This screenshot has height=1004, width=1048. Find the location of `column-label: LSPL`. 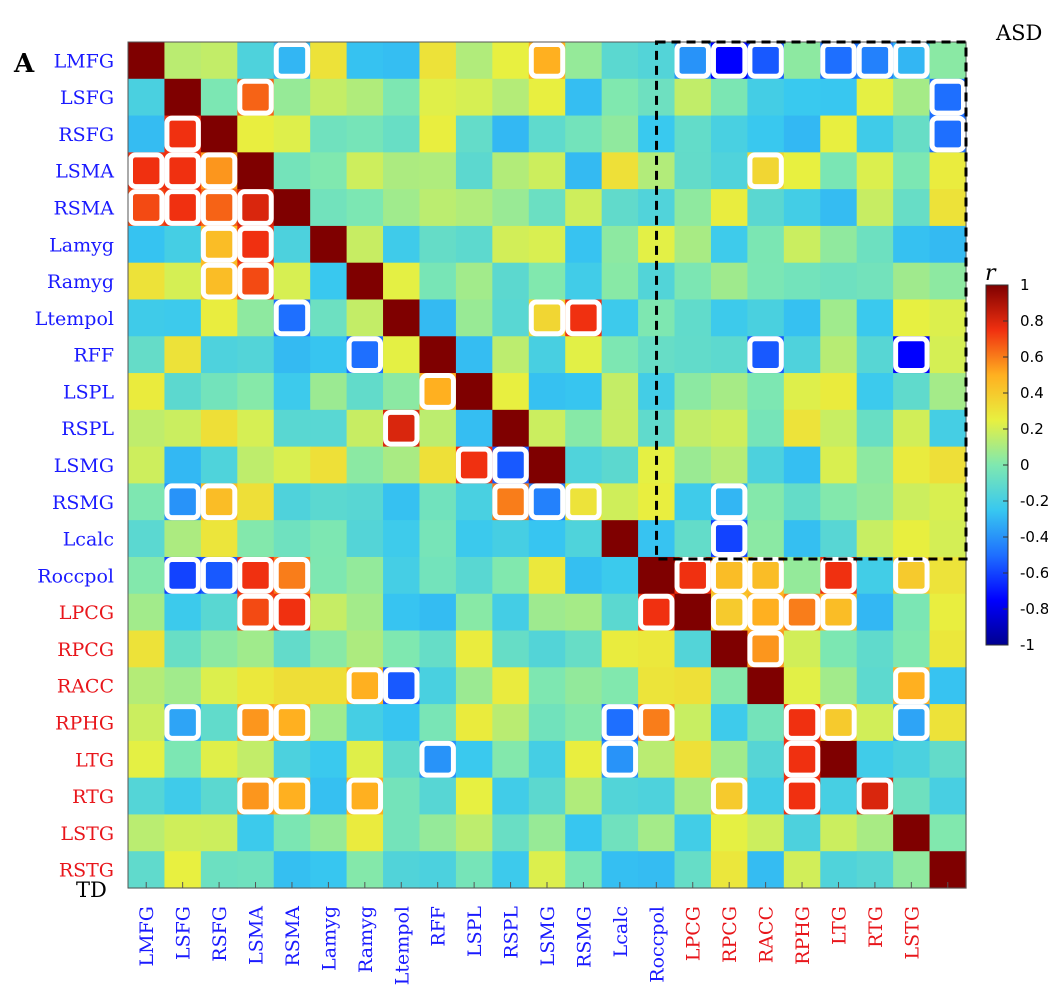

column-label: LSPL is located at coordinates (475, 931).